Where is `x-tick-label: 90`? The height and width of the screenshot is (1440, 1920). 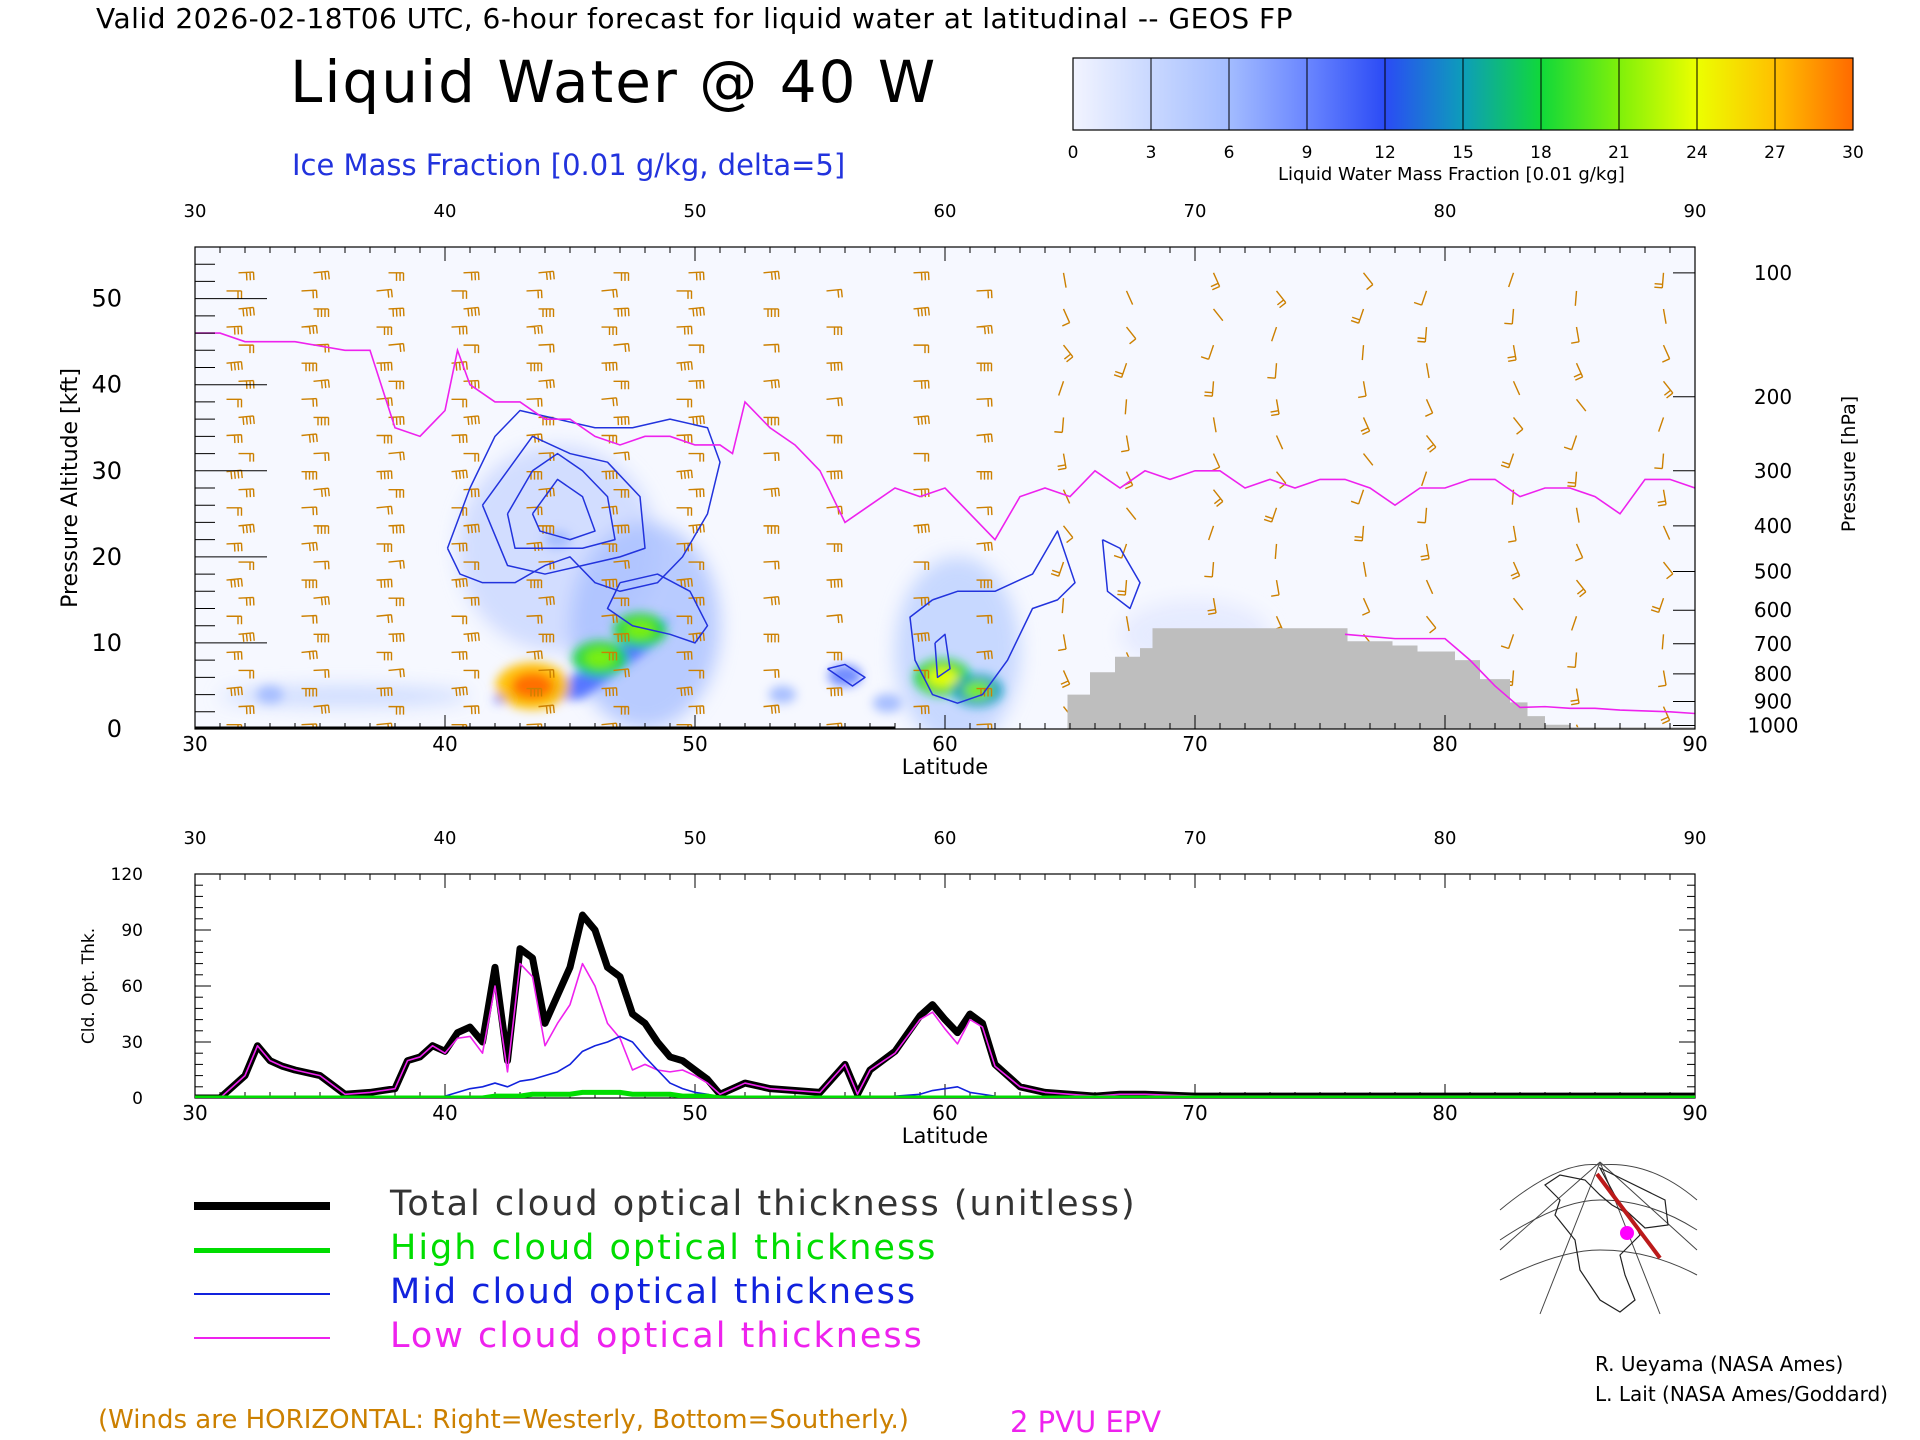
x-tick-label: 90 is located at coordinates (1694, 1113).